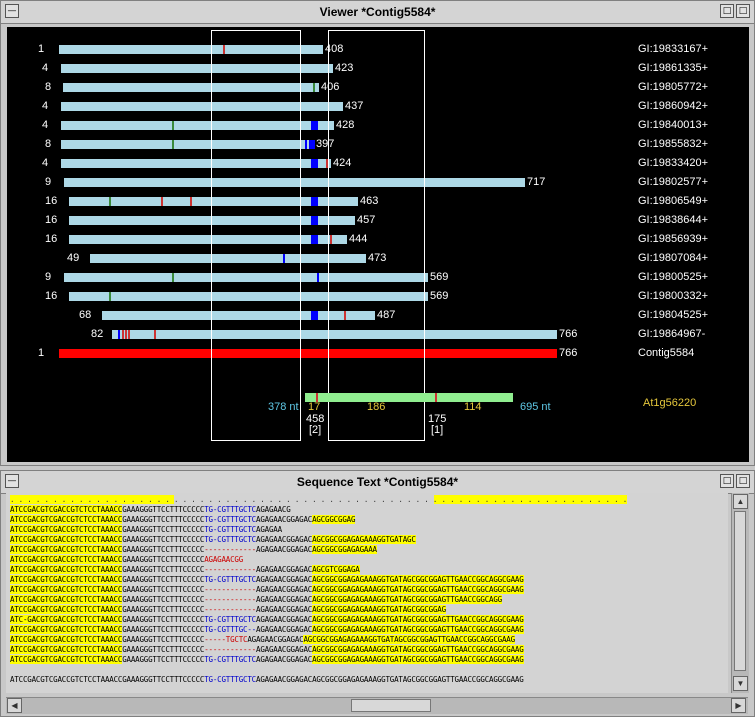  Describe the element at coordinates (354, 106) in the screenshot. I see `row-end-label: 437` at that location.